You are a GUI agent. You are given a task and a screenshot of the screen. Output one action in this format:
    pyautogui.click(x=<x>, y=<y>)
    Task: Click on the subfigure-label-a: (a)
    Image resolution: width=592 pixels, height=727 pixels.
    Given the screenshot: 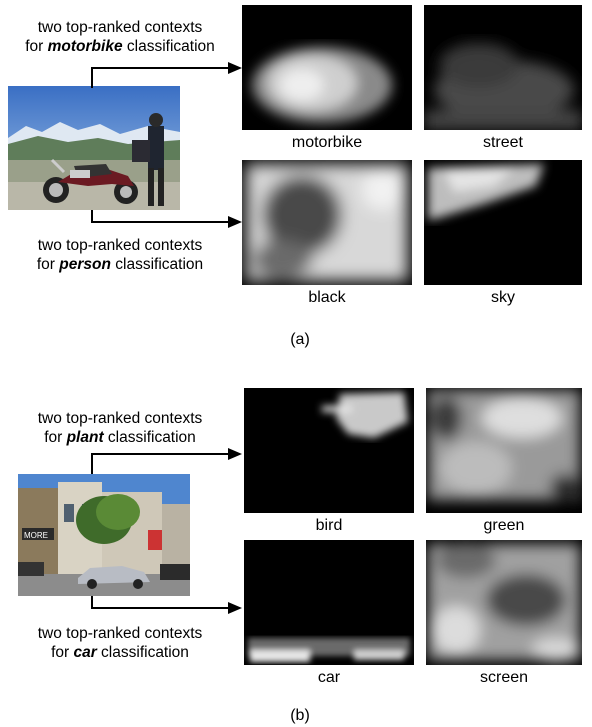 What is the action you would take?
    pyautogui.click(x=300, y=339)
    